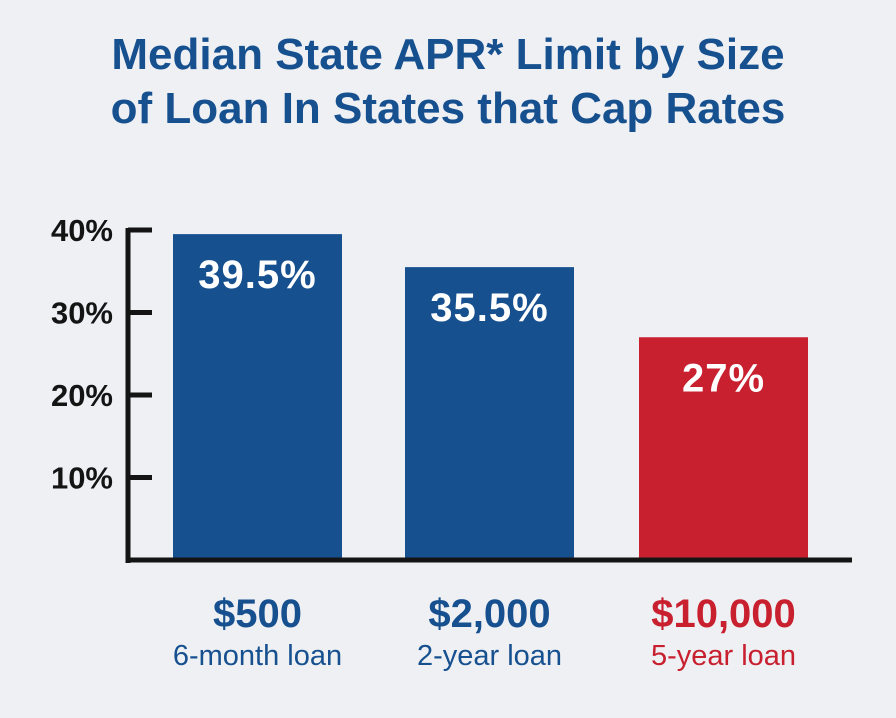 This screenshot has width=896, height=718. I want to click on y-tick-label-30: 30%, so click(82, 313).